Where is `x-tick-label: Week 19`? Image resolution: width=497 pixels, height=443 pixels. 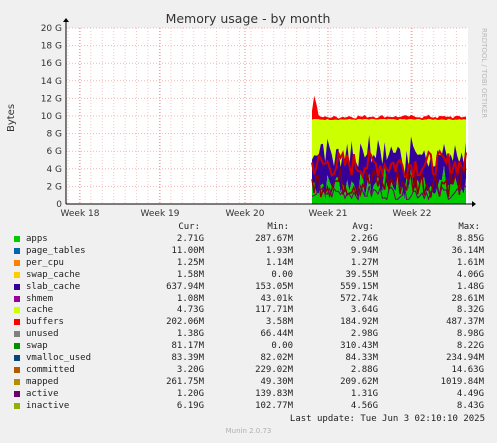
x-tick-label: Week 19 is located at coordinates (160, 214).